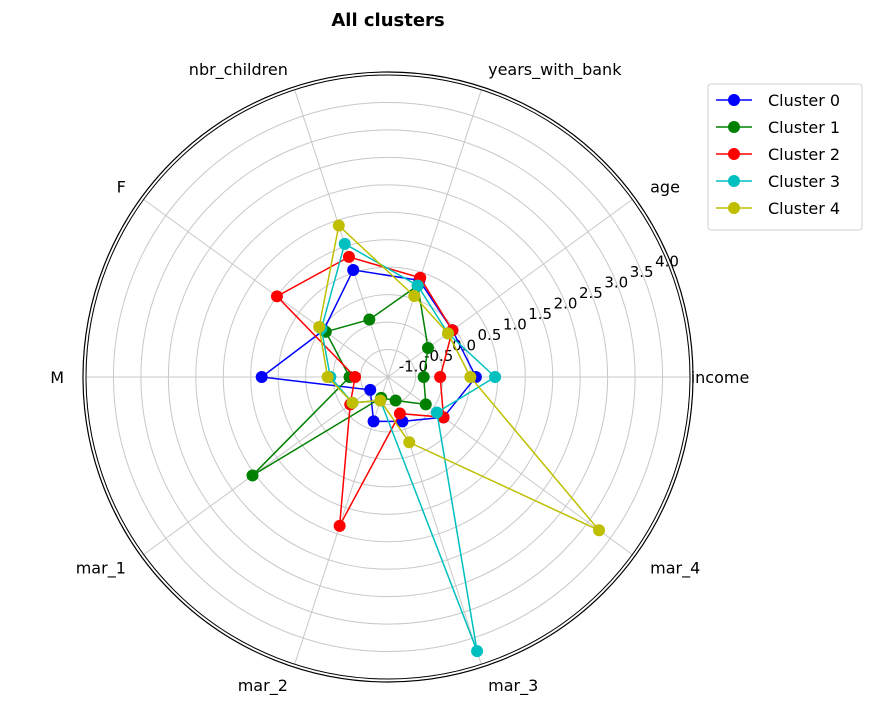 This screenshot has width=888, height=726. Describe the element at coordinates (513, 686) in the screenshot. I see `axis-label-mar-3: mar_3` at that location.